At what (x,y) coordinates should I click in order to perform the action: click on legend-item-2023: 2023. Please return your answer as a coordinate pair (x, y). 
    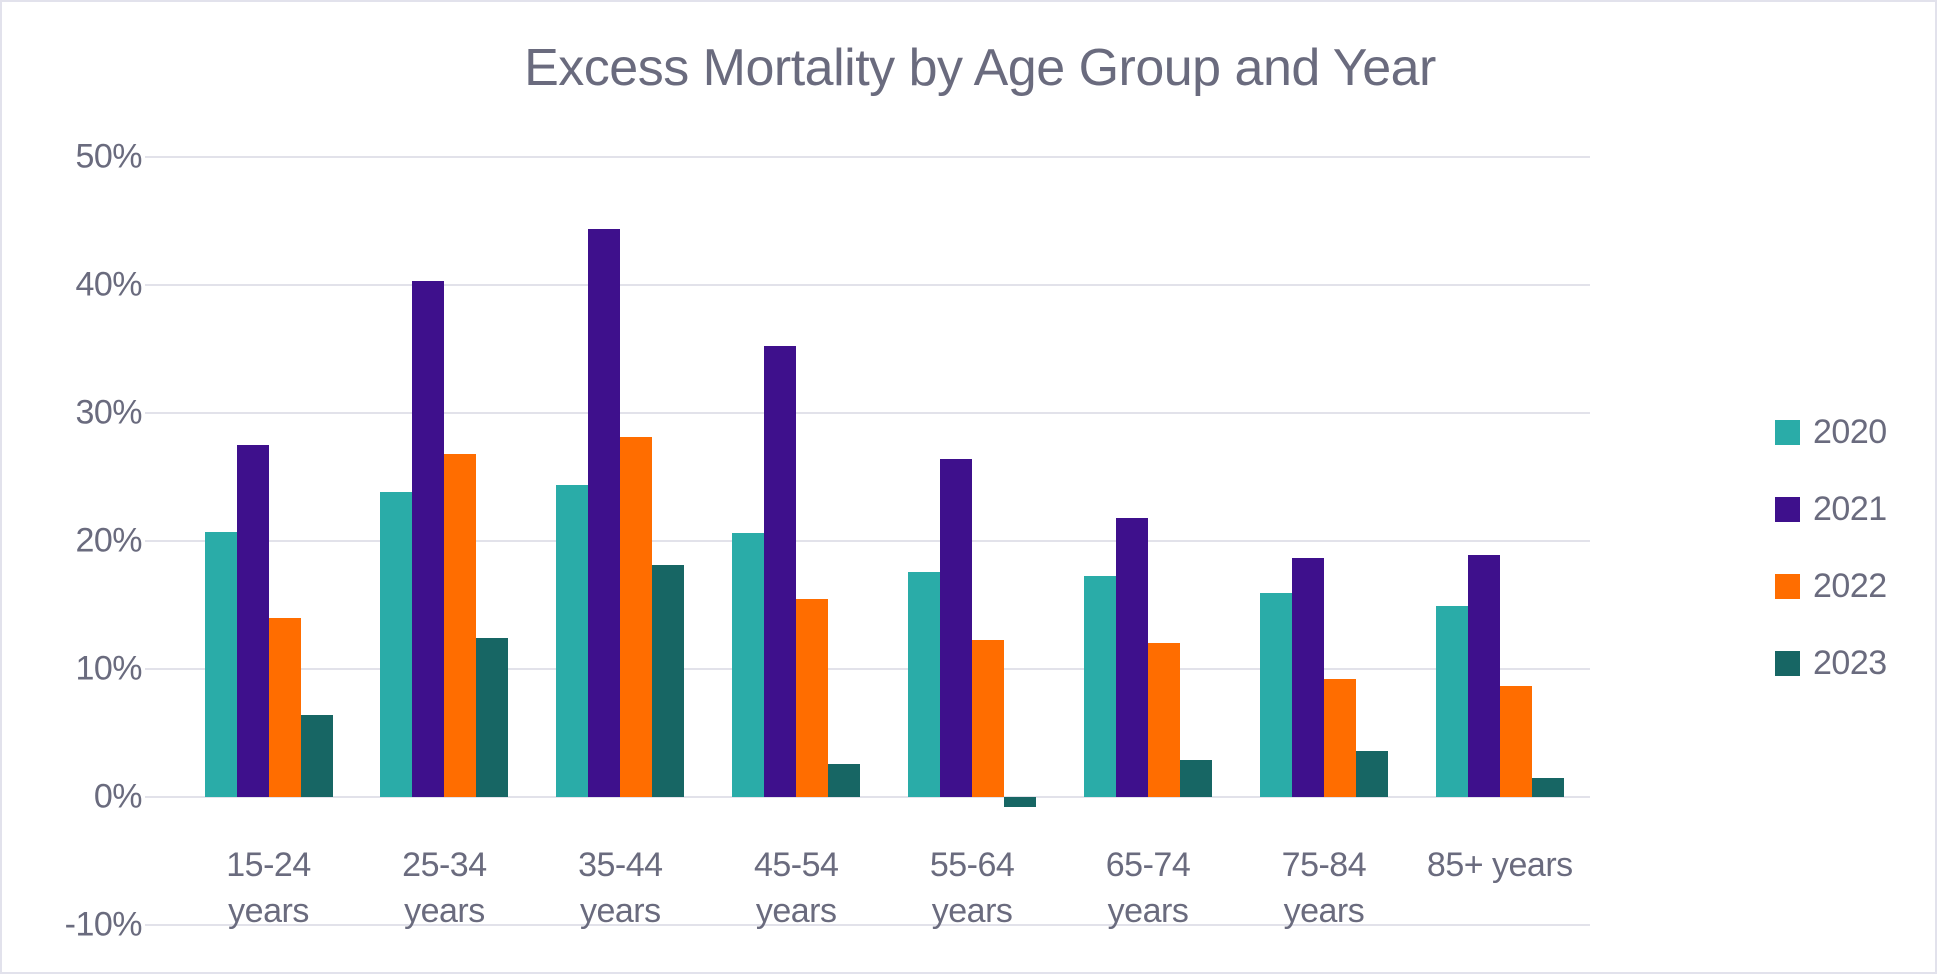
    Looking at the image, I should click on (1831, 663).